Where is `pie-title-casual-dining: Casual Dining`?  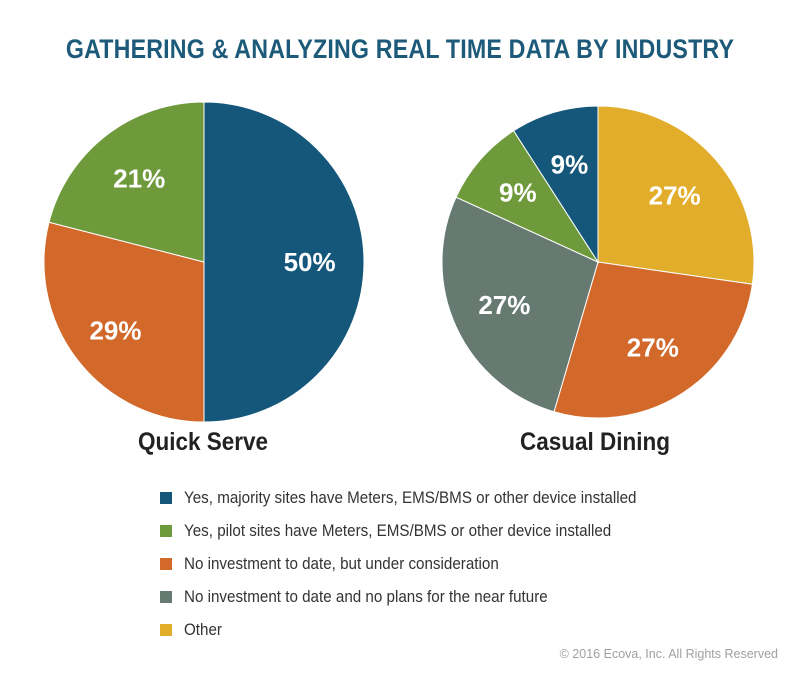 pie-title-casual-dining: Casual Dining is located at coordinates (595, 442).